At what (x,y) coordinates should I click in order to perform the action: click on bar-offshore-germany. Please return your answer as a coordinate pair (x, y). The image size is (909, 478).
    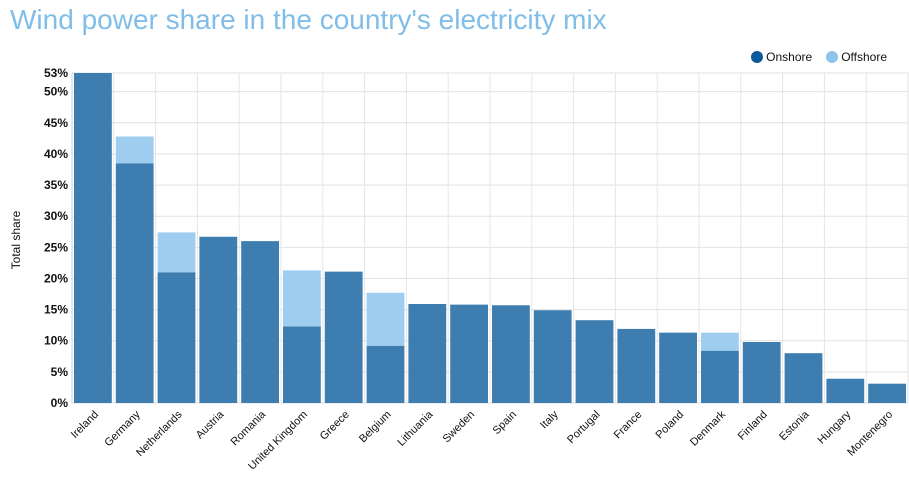
    Looking at the image, I should click on (134, 150).